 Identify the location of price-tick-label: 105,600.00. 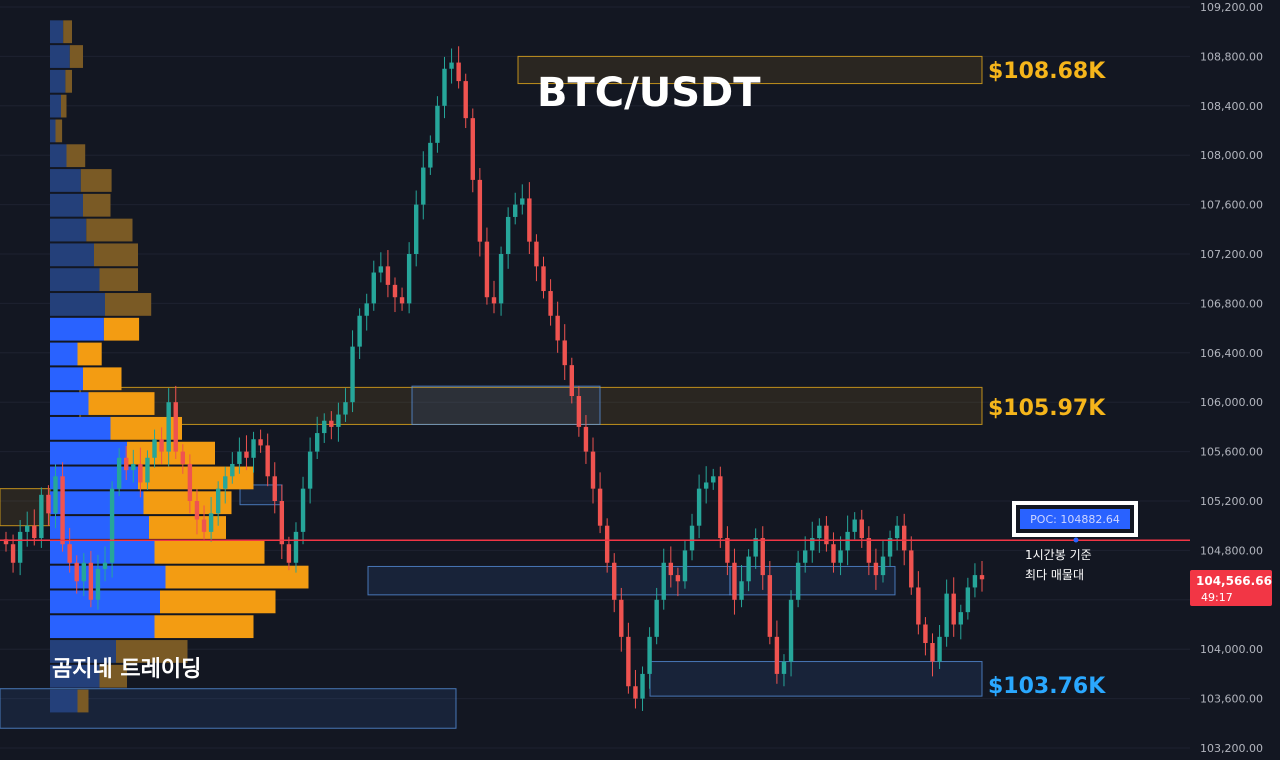
(1231, 452).